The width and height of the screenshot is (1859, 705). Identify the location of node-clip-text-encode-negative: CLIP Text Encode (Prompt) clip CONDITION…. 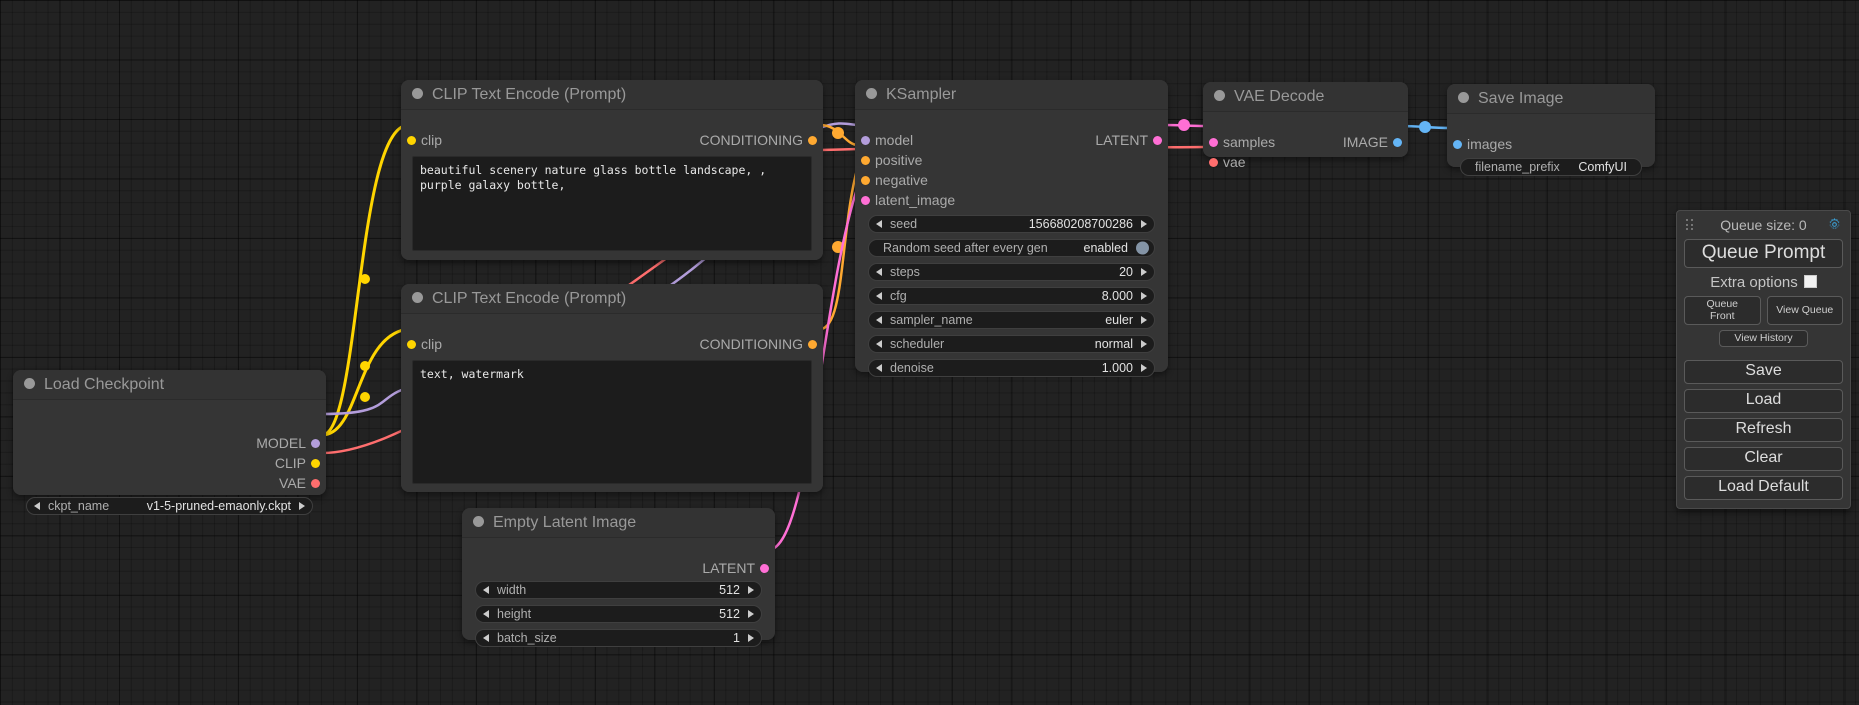
(612, 388).